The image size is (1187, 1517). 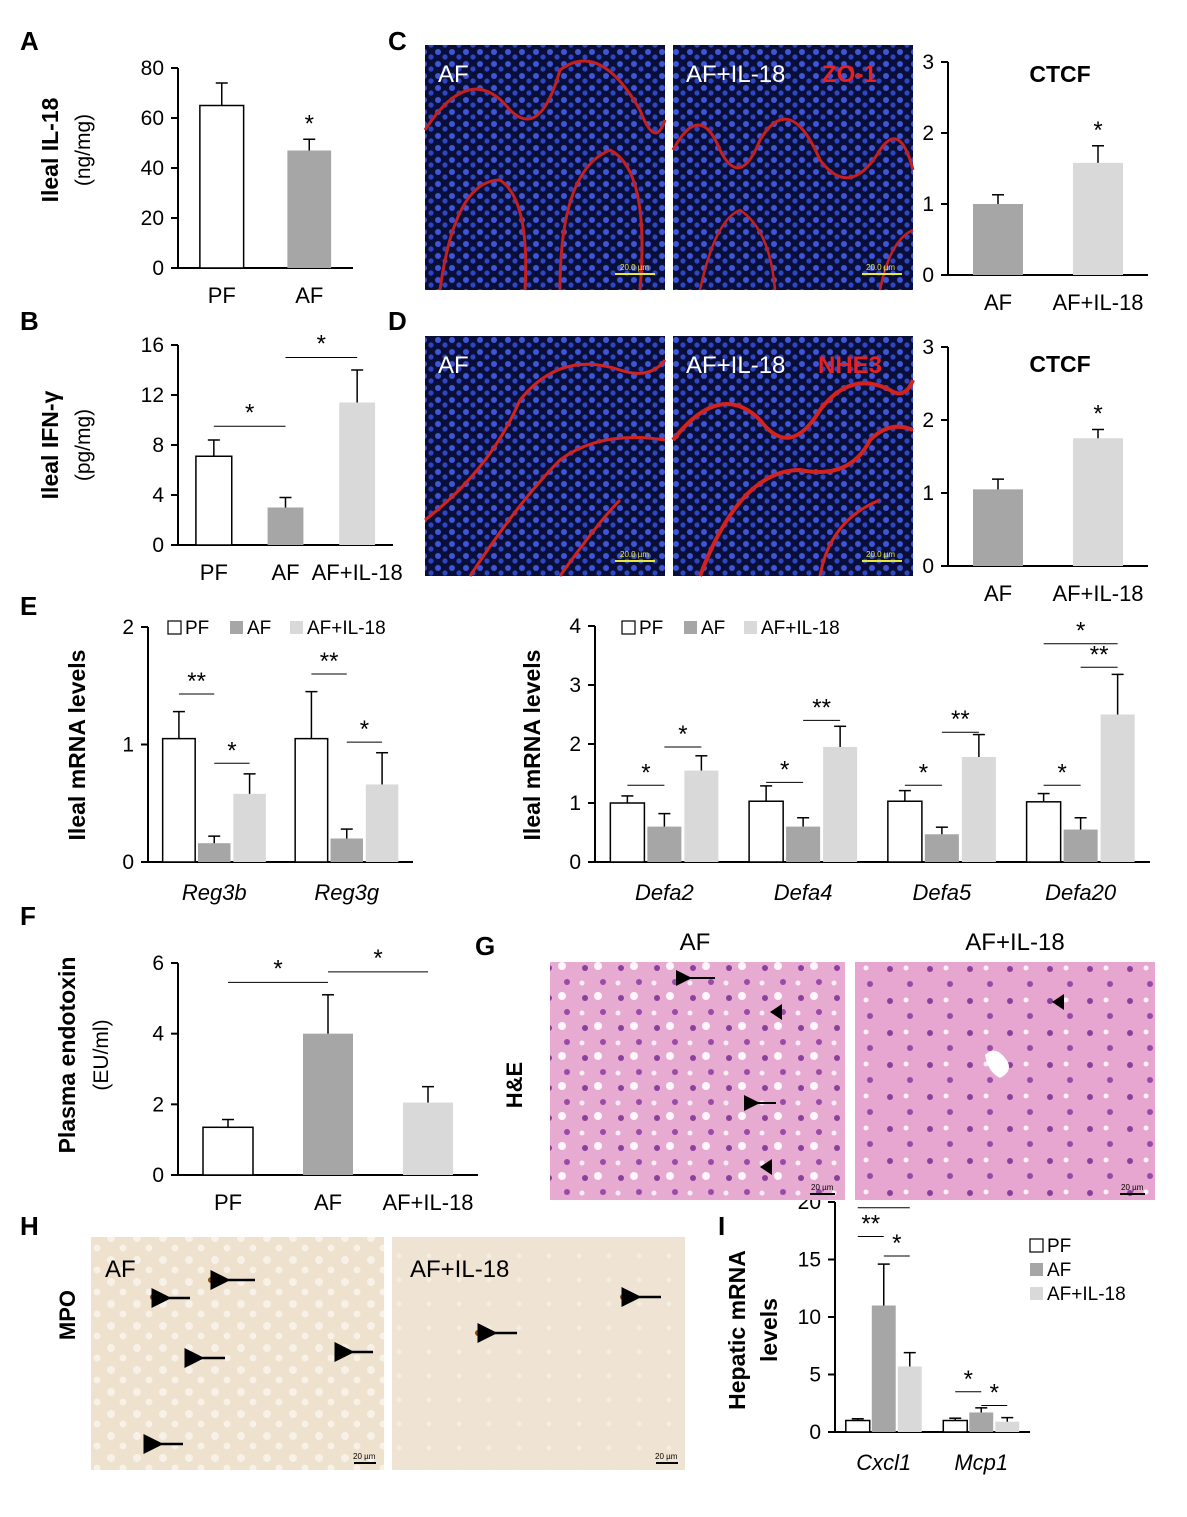 What do you see at coordinates (220, 458) in the screenshot?
I see `chart-b: 0 4 8 12 16 Ileal IFN-γ (pg/mg) PF AF AF+IL-18 * *` at bounding box center [220, 458].